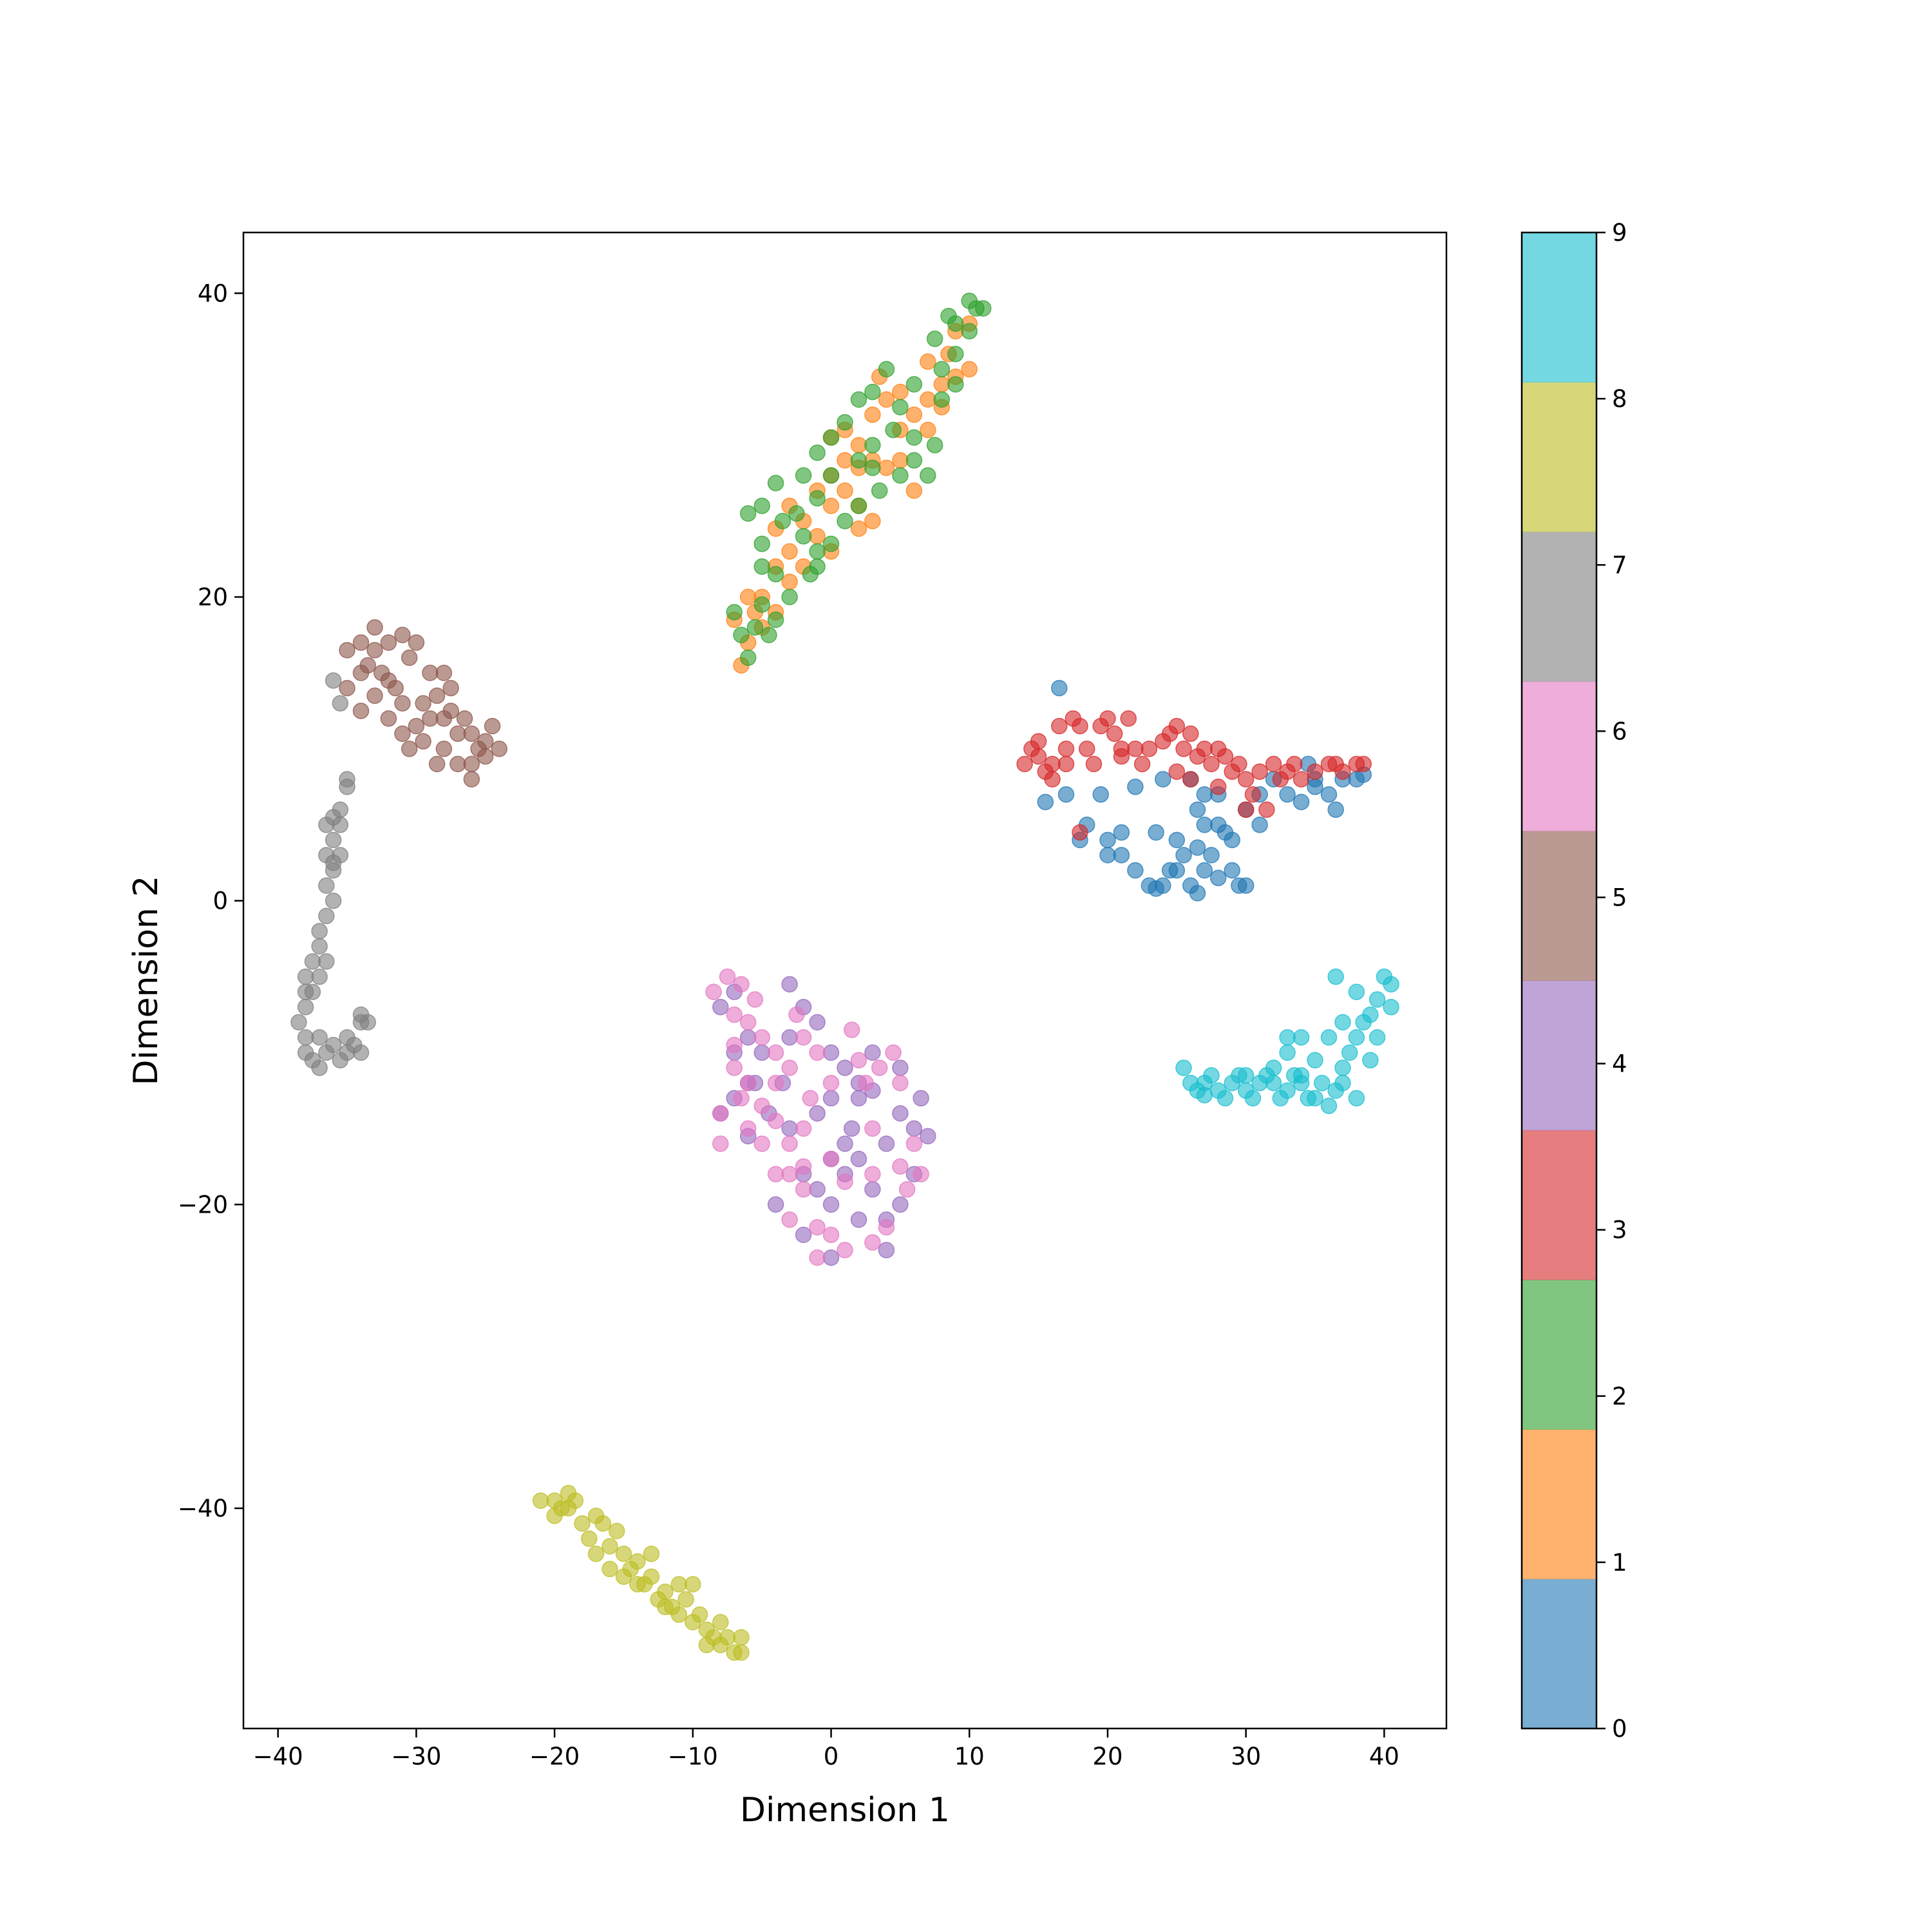  What do you see at coordinates (1559, 980) in the screenshot?
I see `colorbar-frame` at bounding box center [1559, 980].